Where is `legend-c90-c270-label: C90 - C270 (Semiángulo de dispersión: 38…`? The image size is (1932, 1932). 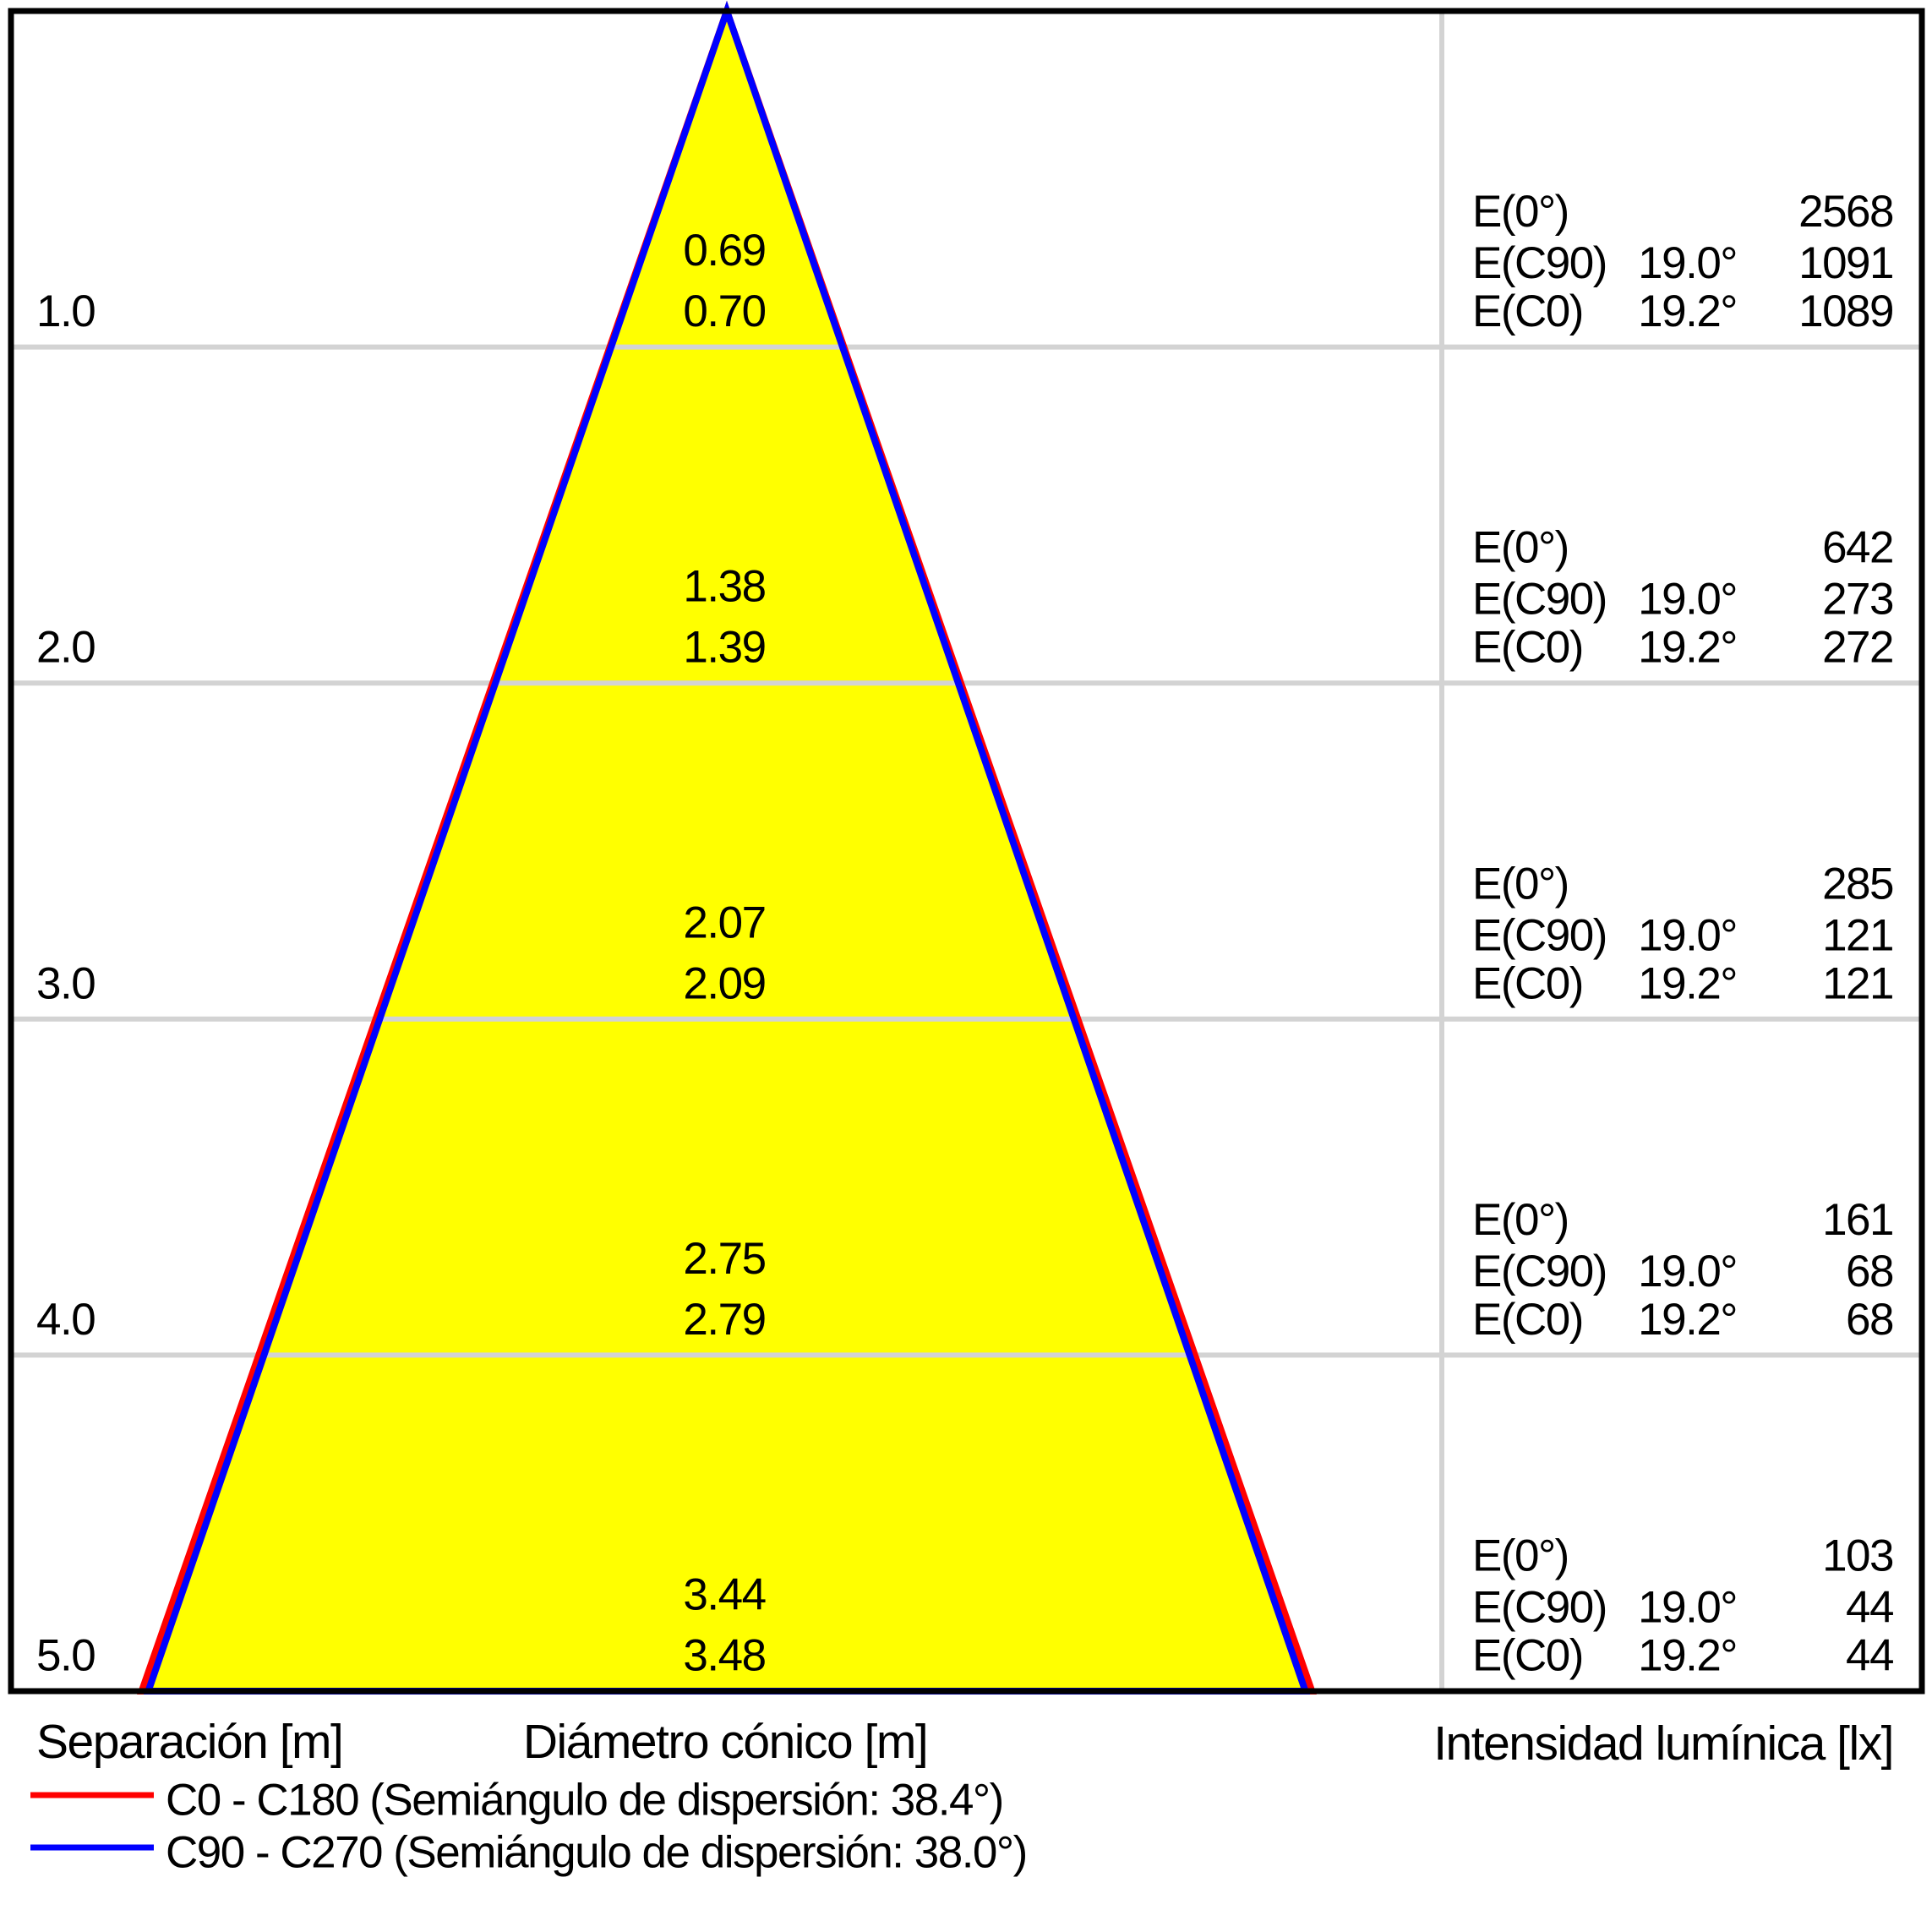 legend-c90-c270-label: C90 - C270 (Semiángulo de dispersión: 38… is located at coordinates (596, 1853).